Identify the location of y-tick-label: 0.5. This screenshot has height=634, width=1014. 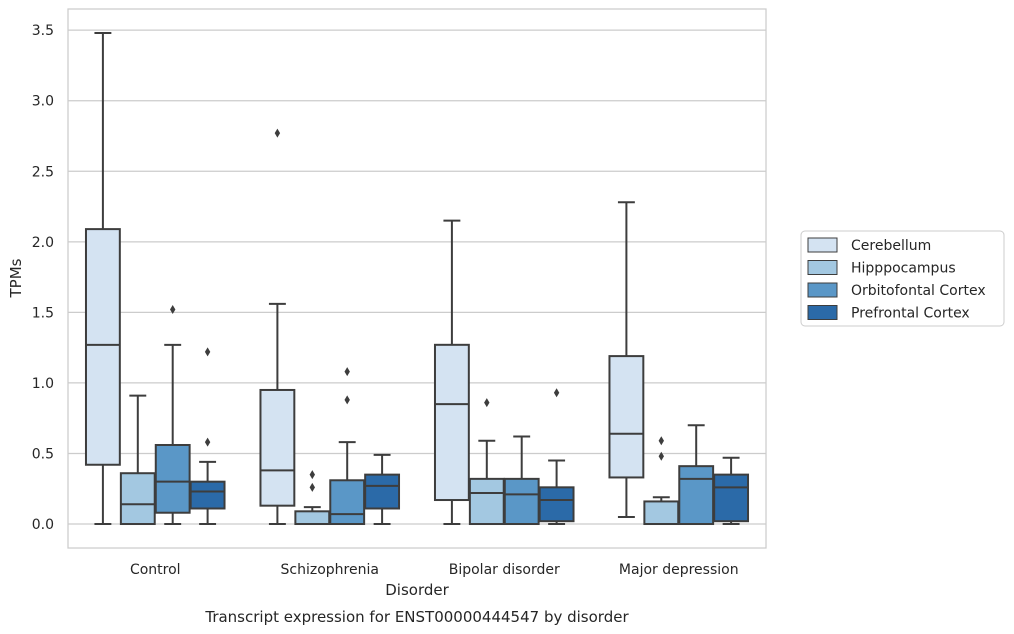
(43, 454).